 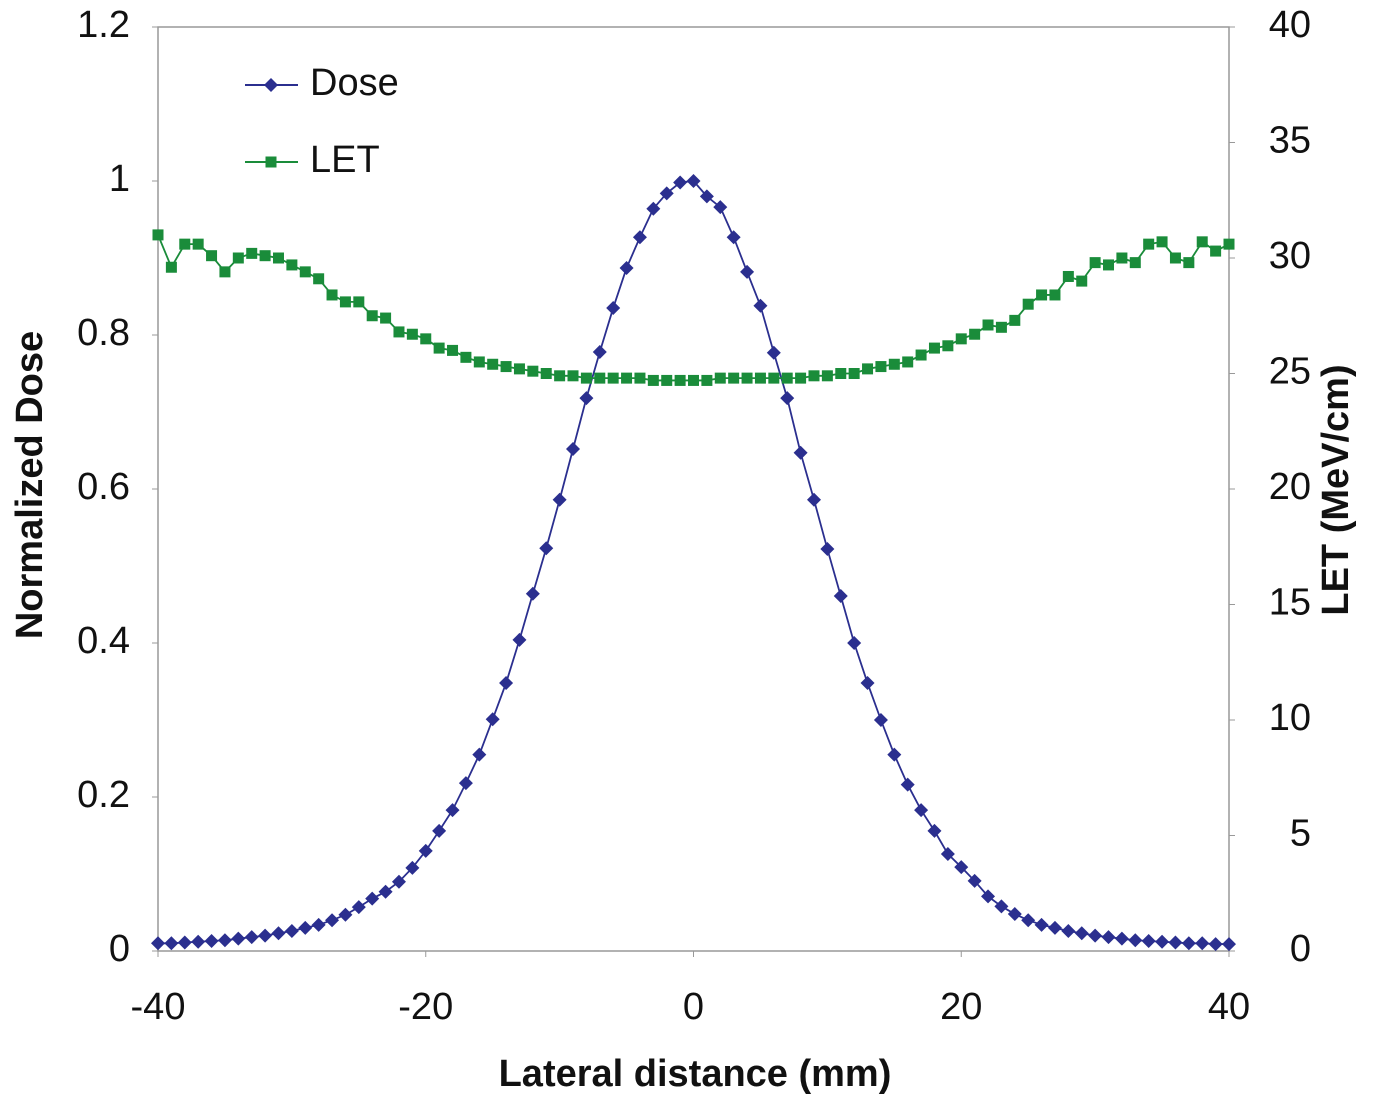 What do you see at coordinates (1290, 372) in the screenshot?
I see `y2-tick-label: 25` at bounding box center [1290, 372].